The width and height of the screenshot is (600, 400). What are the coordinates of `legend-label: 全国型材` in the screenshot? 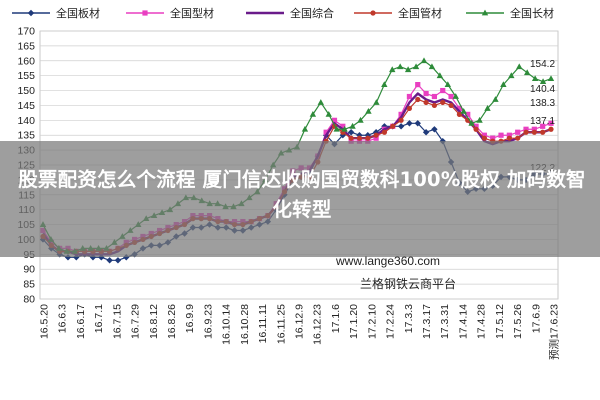 It's located at (192, 13).